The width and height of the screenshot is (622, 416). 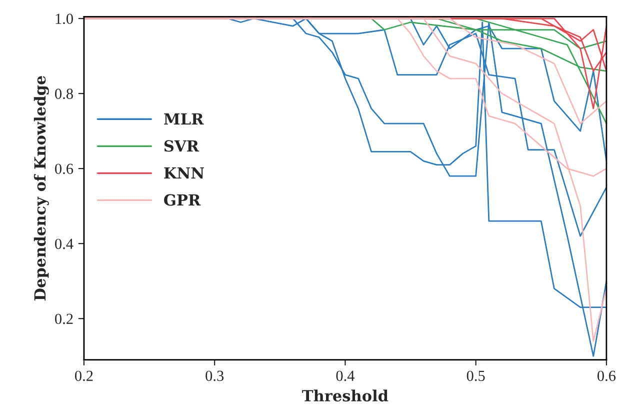 I want to click on y-tick-label: 0.2, so click(x=64, y=319).